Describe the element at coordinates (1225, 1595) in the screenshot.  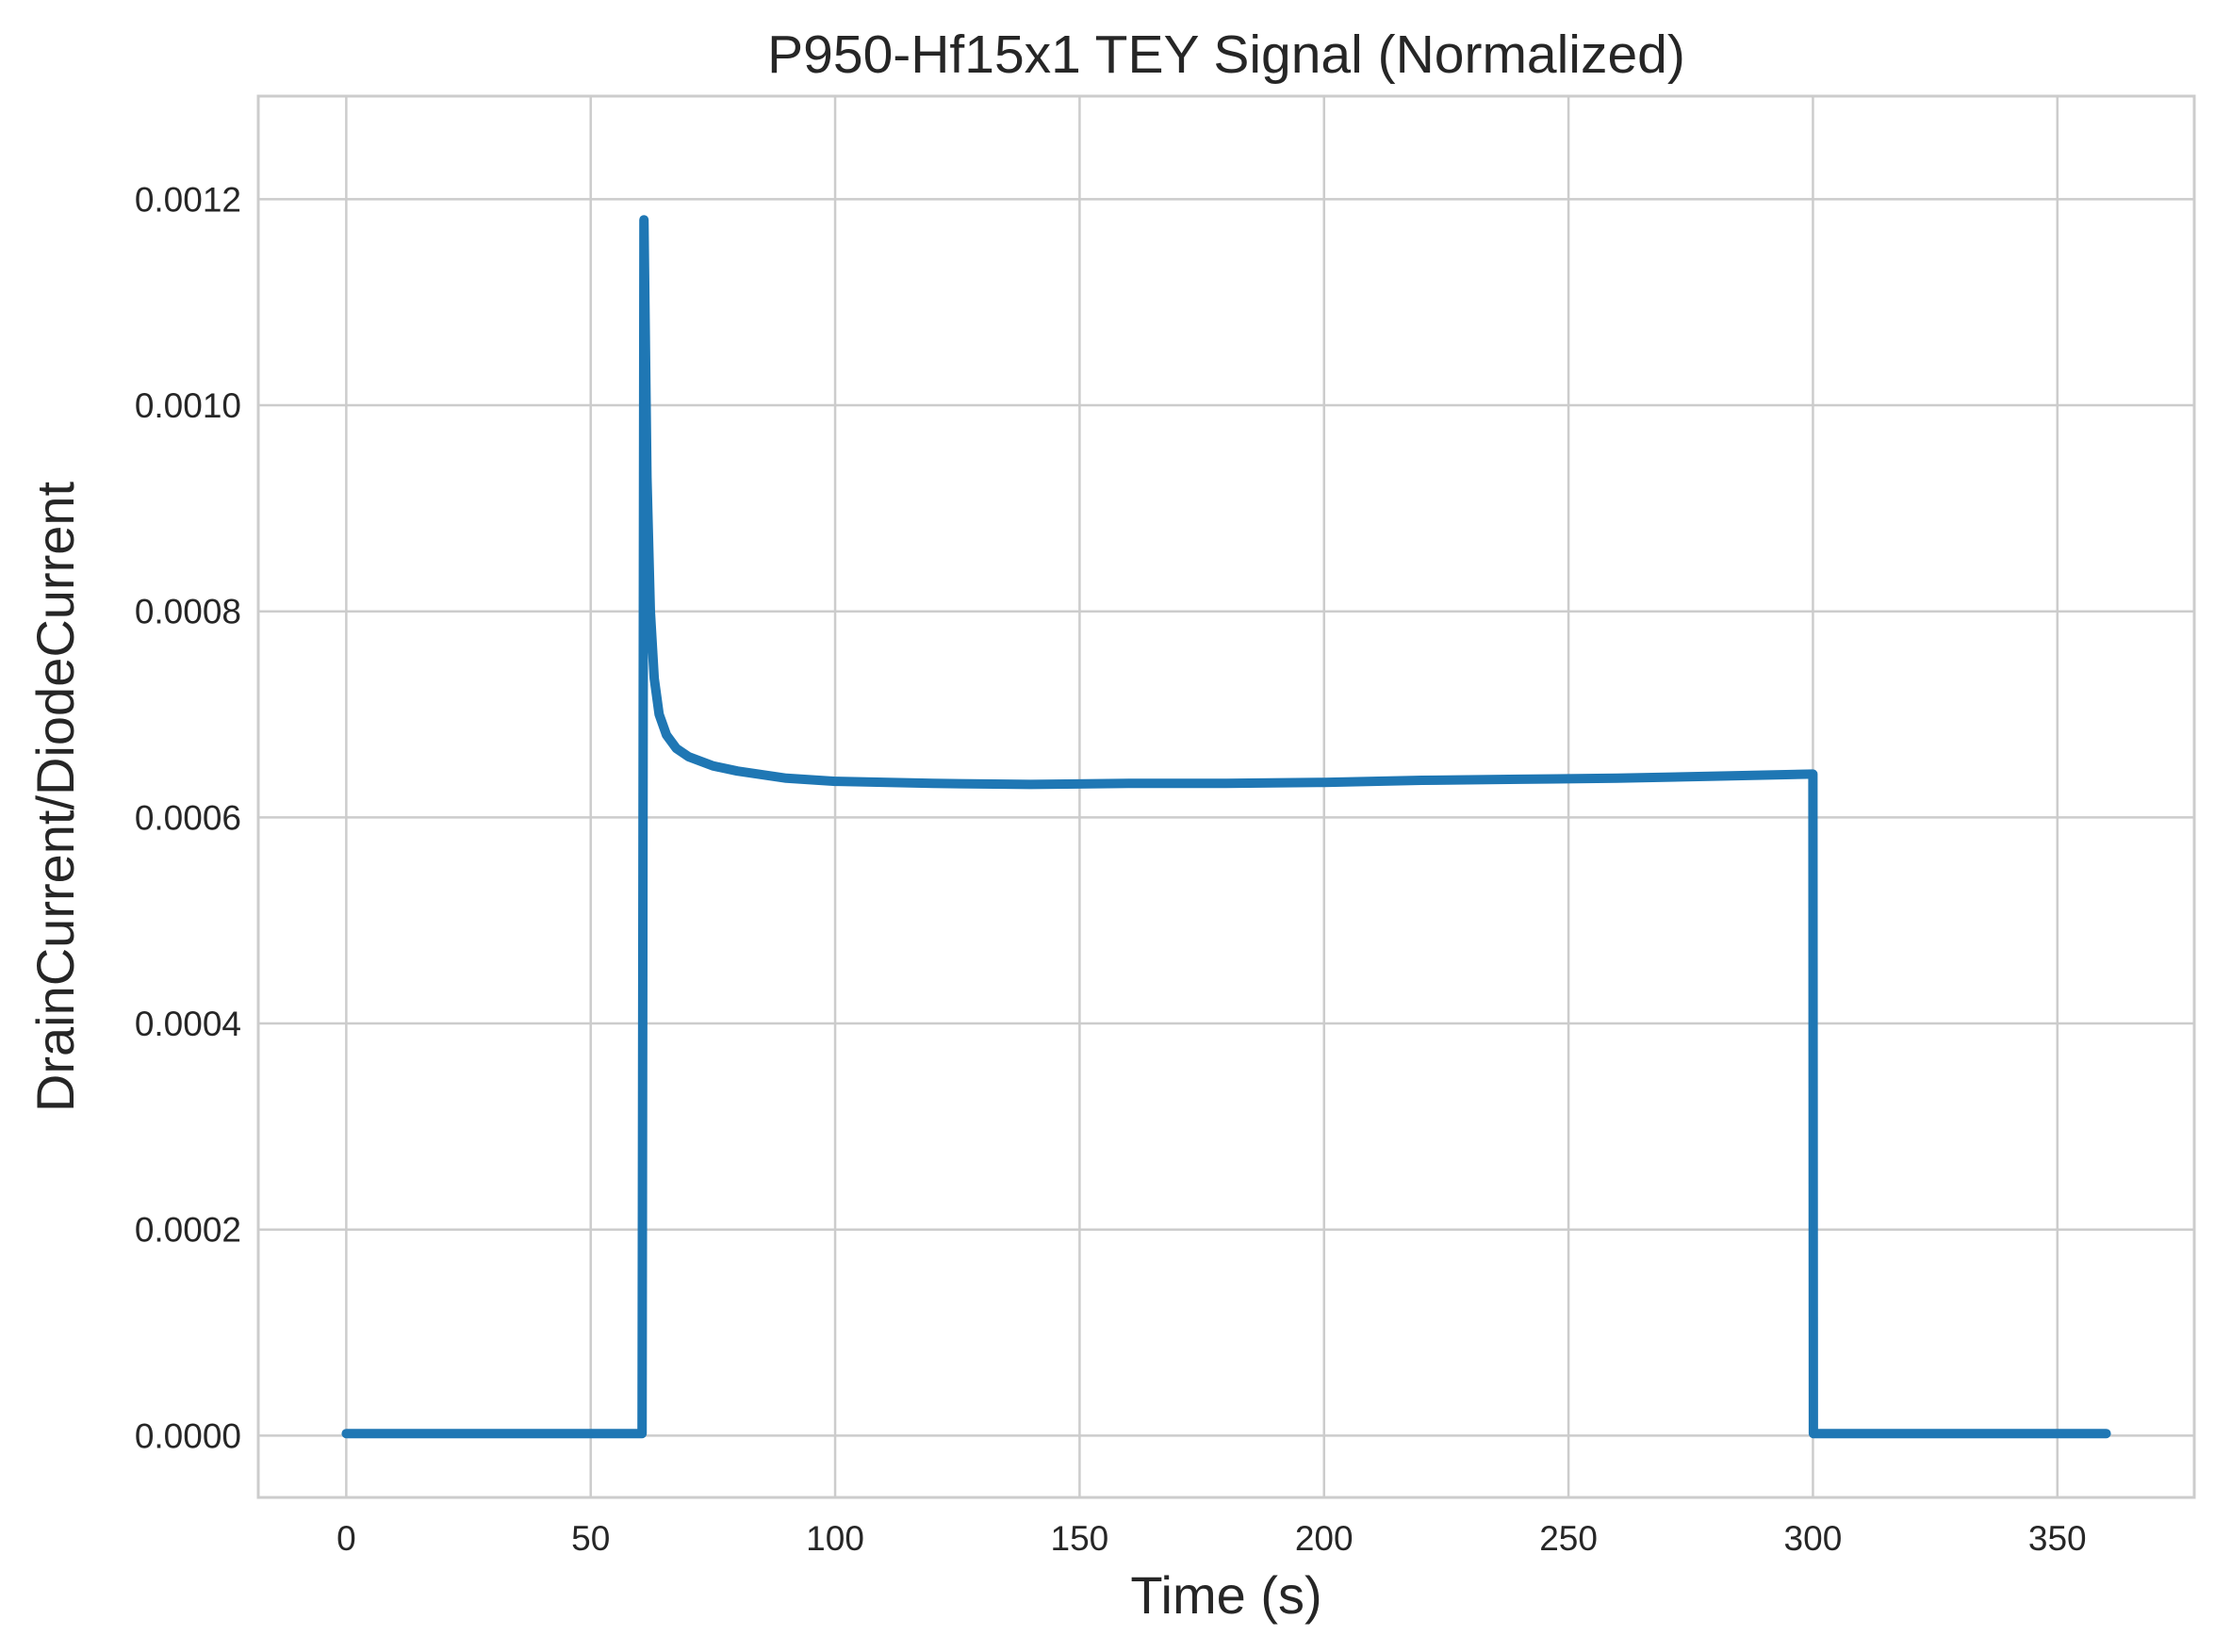
I see `x-axis-title: Time (s)` at that location.